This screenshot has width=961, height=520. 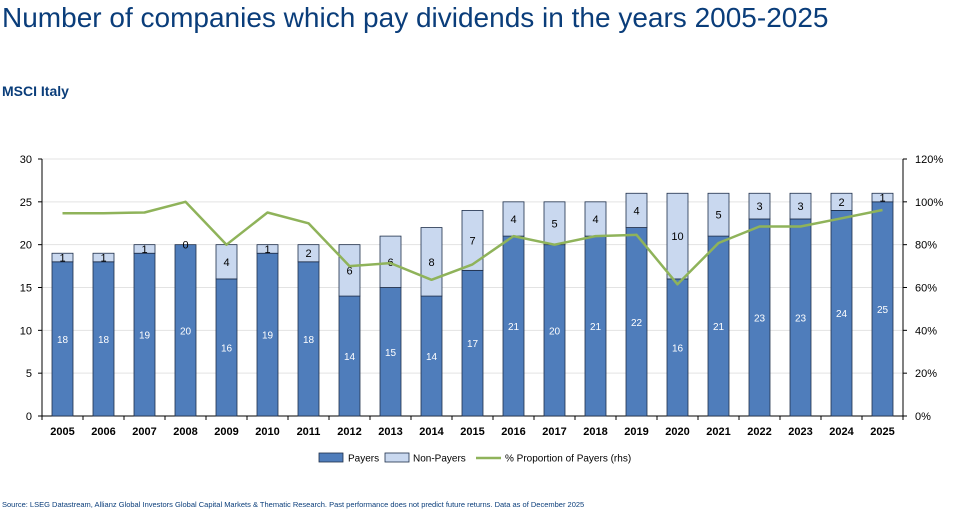 What do you see at coordinates (439, 459) in the screenshot?
I see `legend-label-non-payers: Non-Payers` at bounding box center [439, 459].